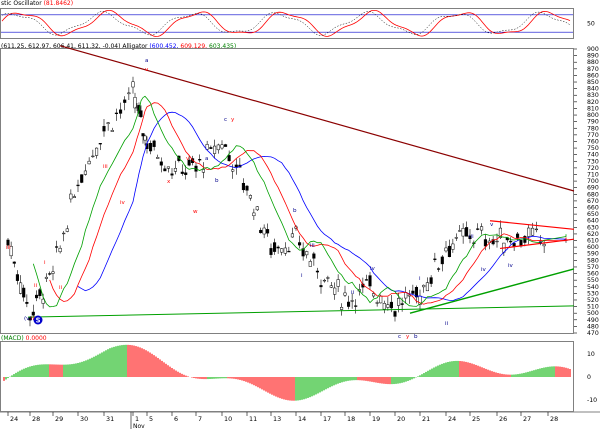 The width and height of the screenshot is (600, 429). I want to click on time-tick-label: 13, so click(277, 419).